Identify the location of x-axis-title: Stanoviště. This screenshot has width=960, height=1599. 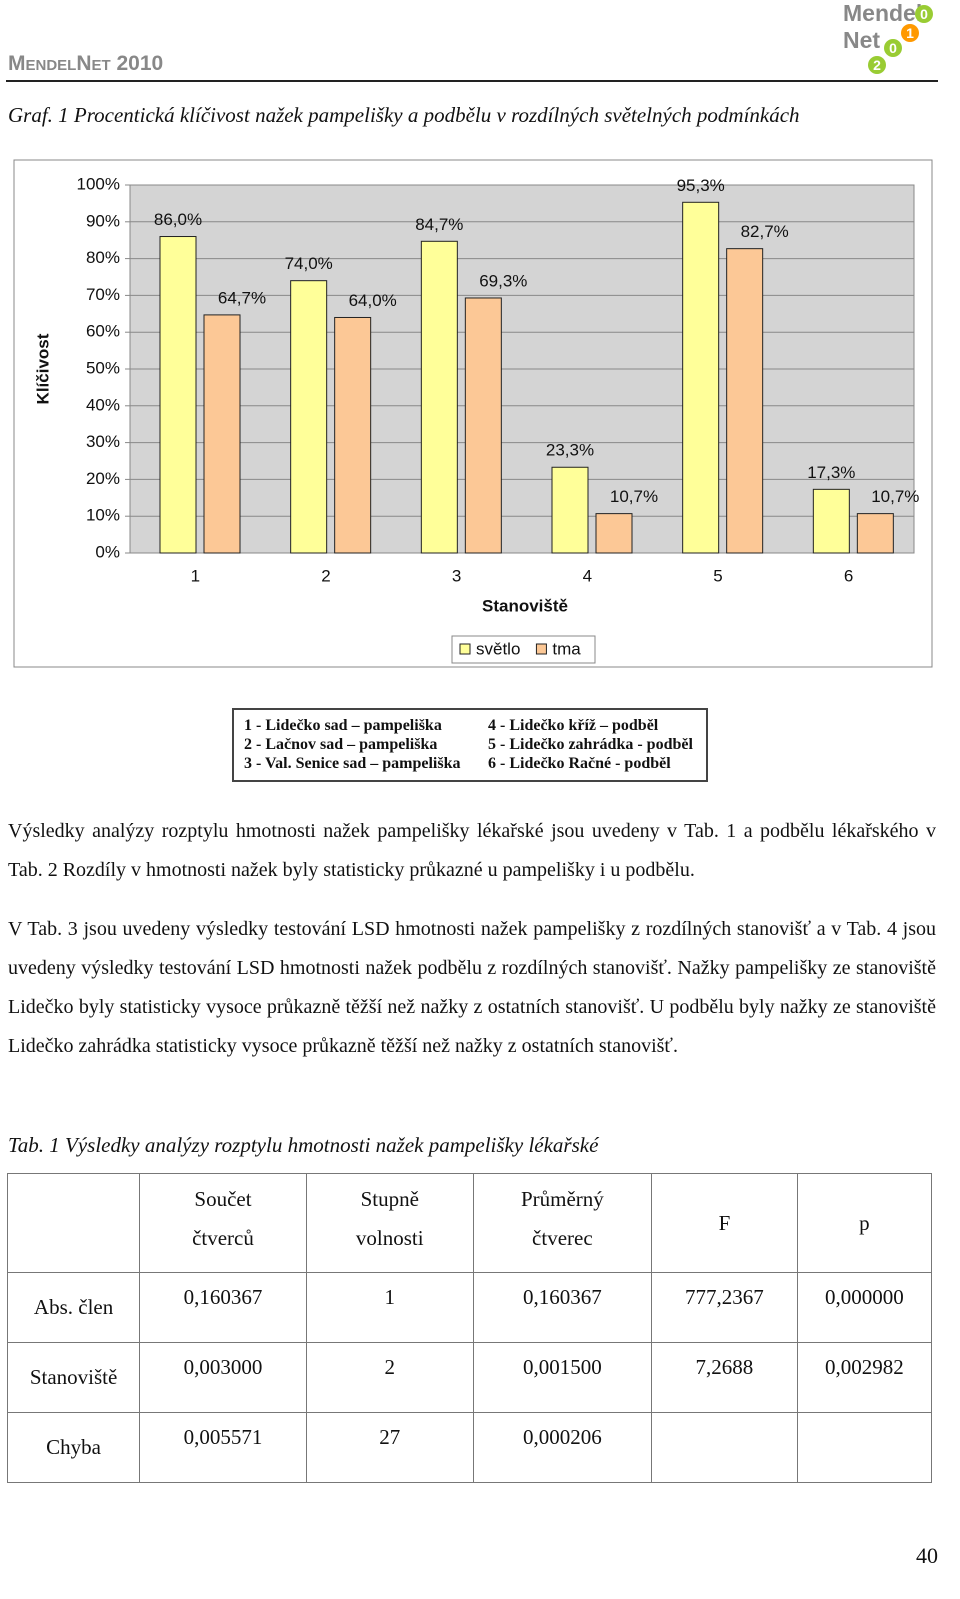
(525, 605).